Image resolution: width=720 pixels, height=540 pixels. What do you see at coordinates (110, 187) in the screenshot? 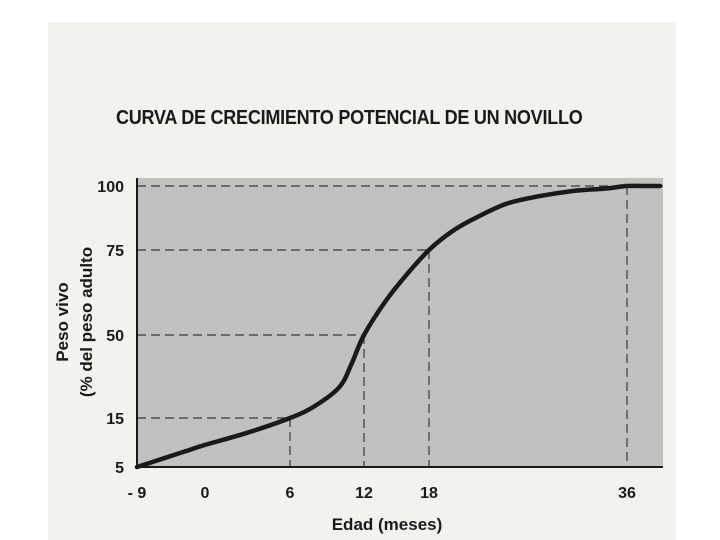
I see `y-tick-label: 100` at bounding box center [110, 187].